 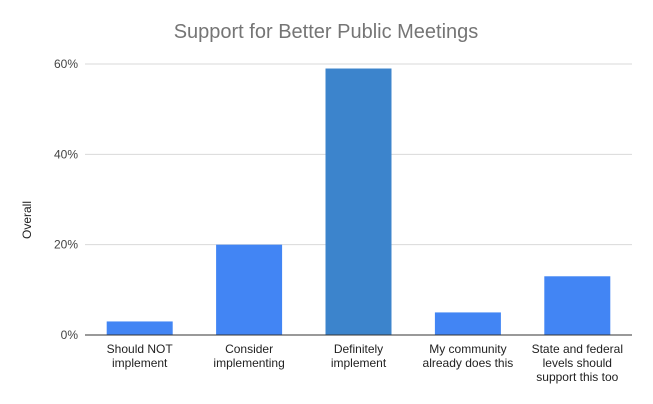 I want to click on y-ticks: 0% 20% 40% 60%, so click(x=66, y=199).